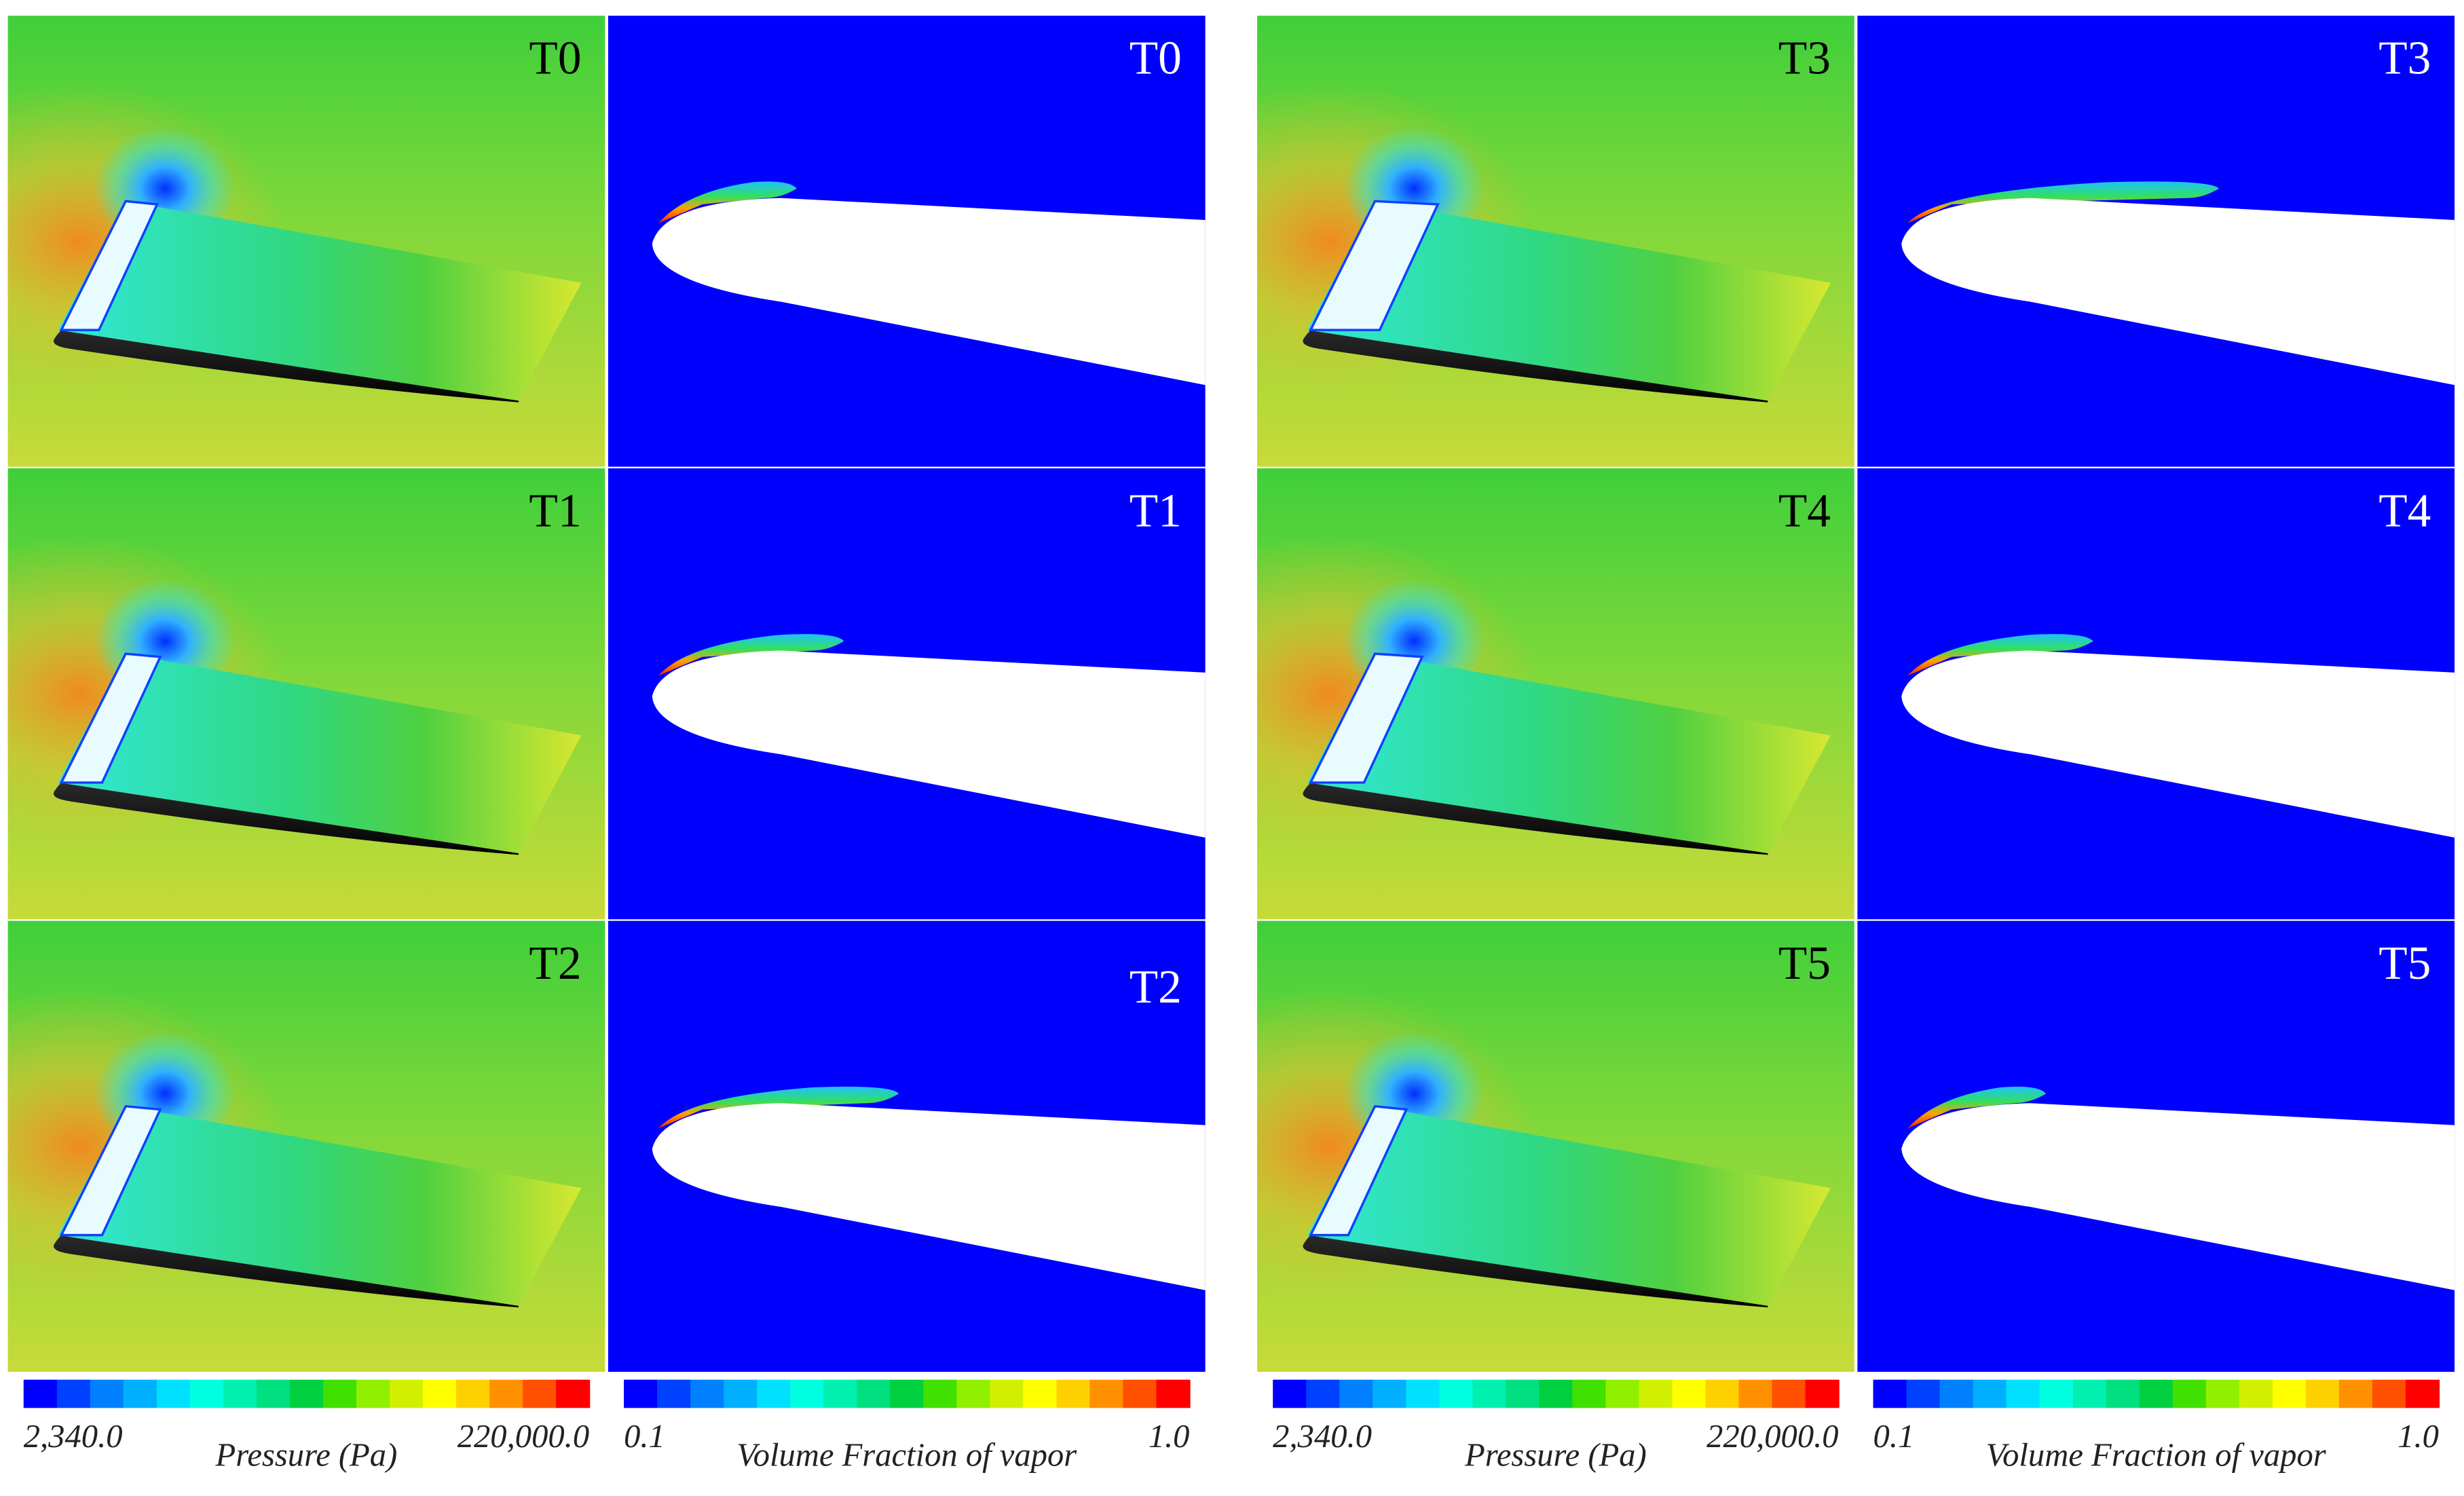  I want to click on panel-label: T2, so click(1156, 987).